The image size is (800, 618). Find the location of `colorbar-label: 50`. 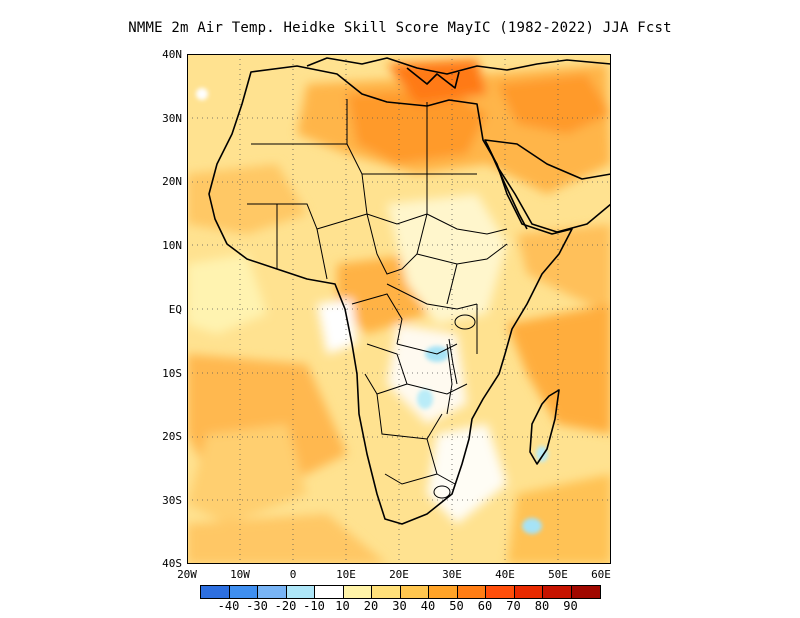

colorbar-label: 50 is located at coordinates (456, 606).